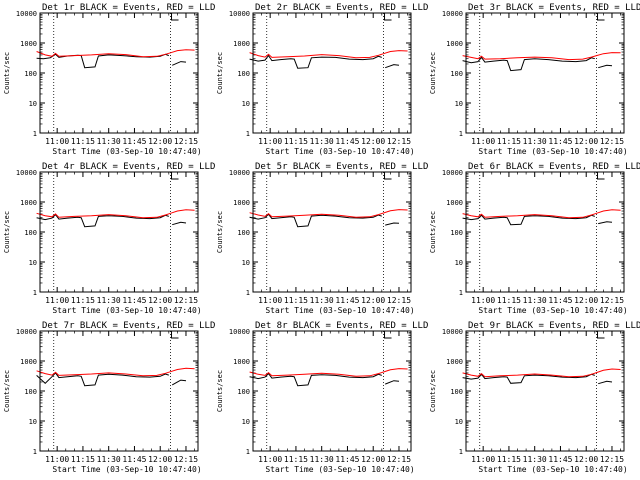 This screenshot has height=480, width=640. I want to click on panel-title: Det 4r BLACK = Events, RED = LLD, so click(128, 167).